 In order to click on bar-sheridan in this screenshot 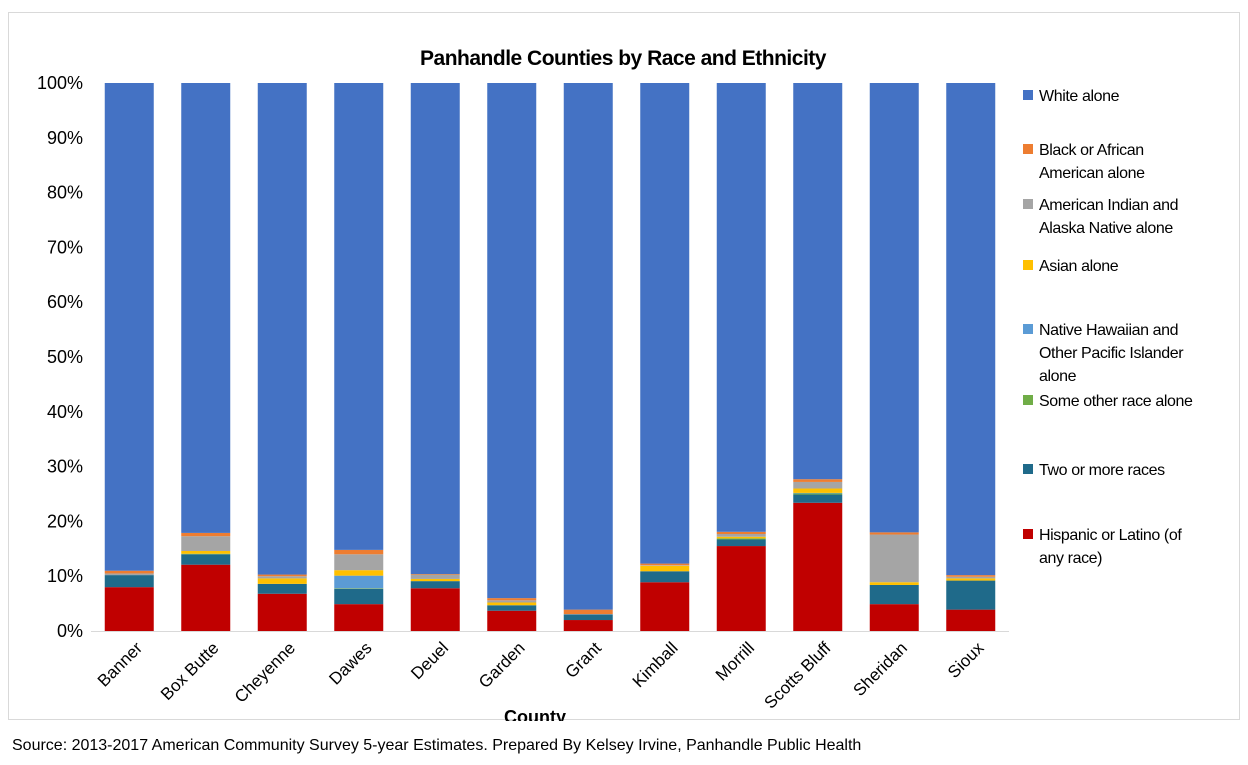, I will do `click(894, 357)`.